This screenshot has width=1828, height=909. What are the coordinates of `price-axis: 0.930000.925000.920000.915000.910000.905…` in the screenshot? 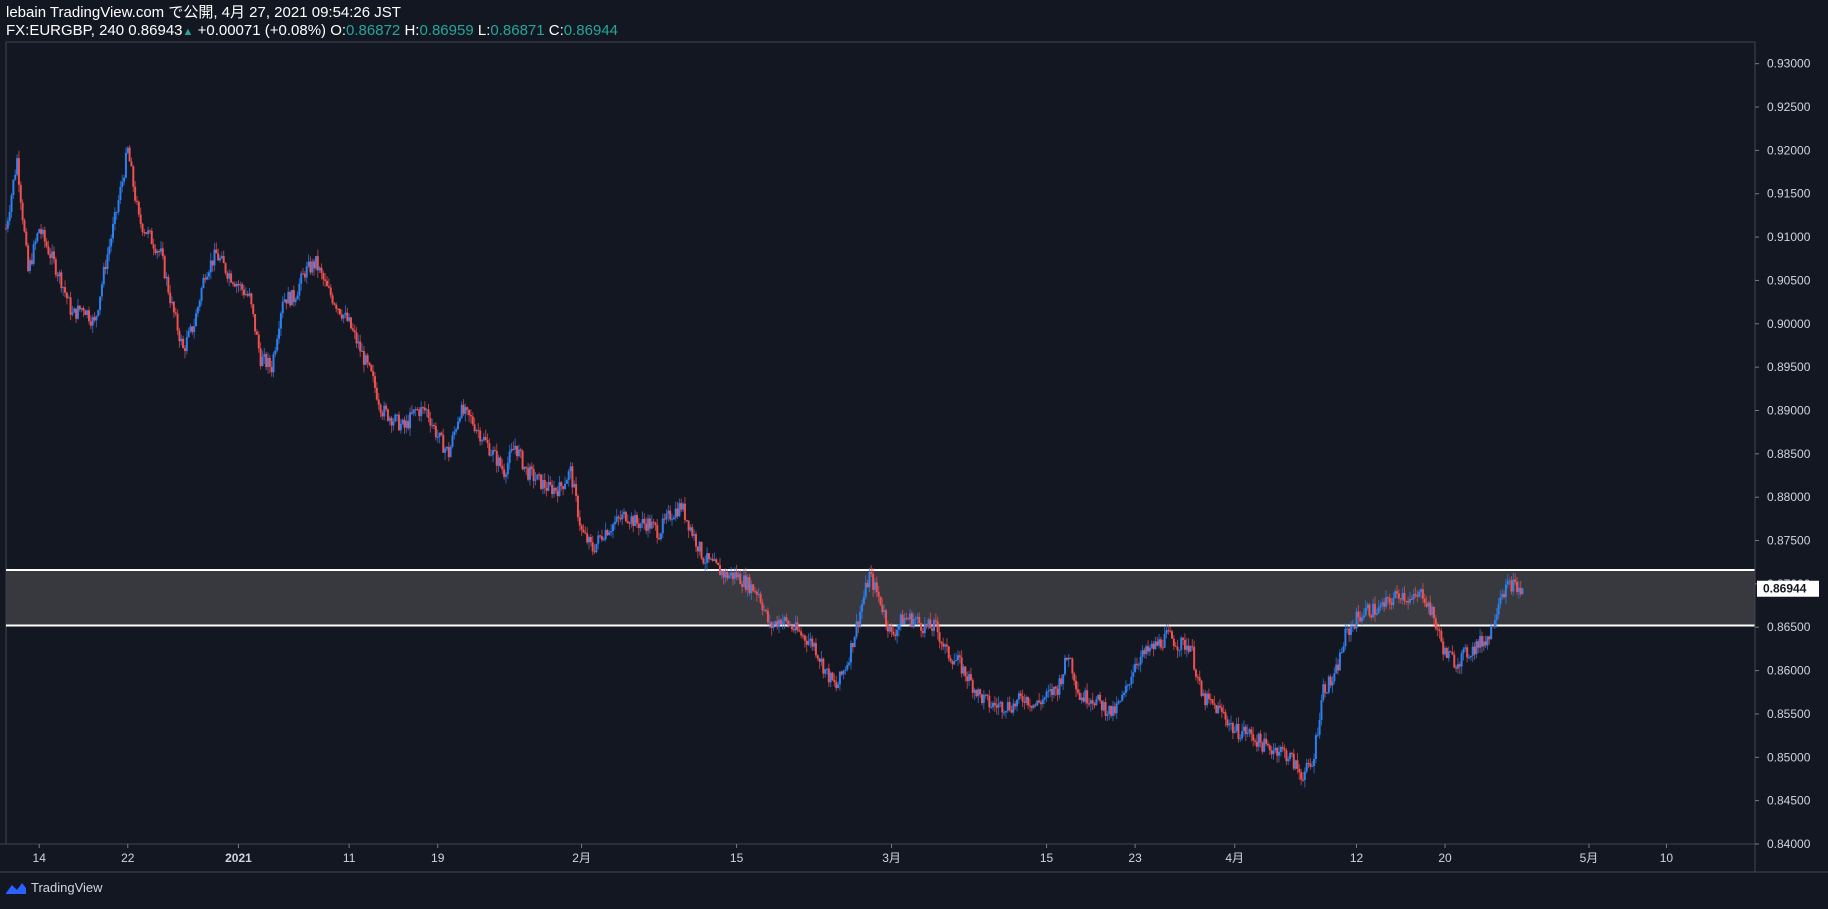 It's located at (1786, 457).